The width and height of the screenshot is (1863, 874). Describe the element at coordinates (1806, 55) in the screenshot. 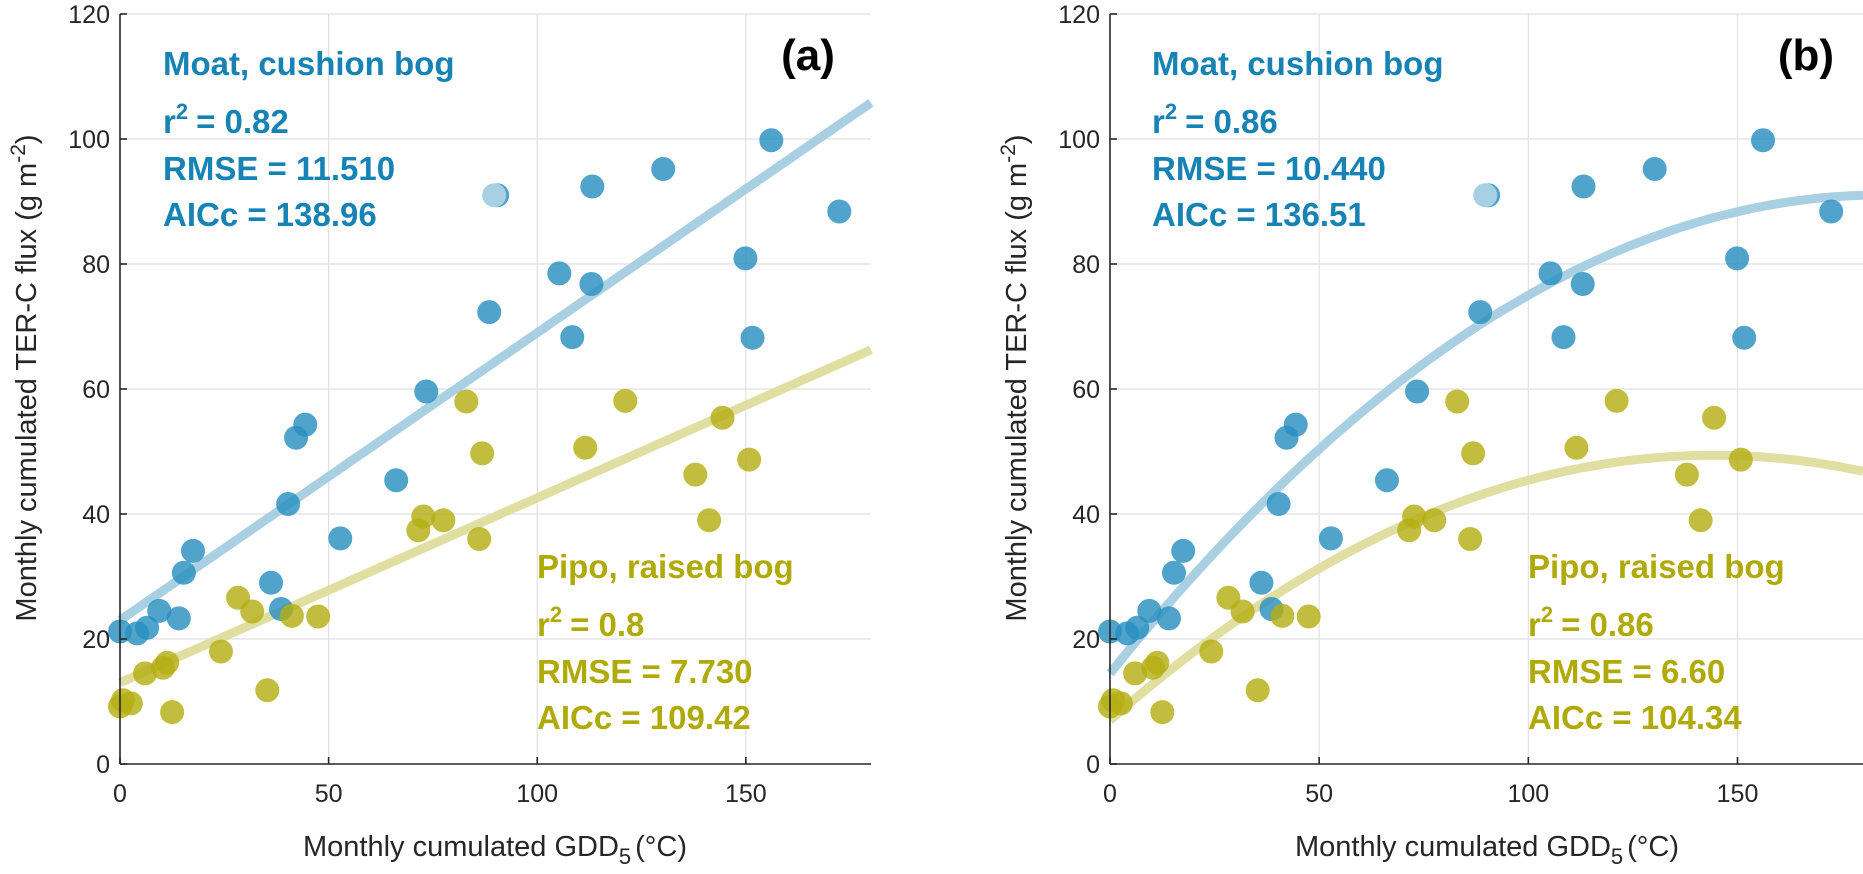

I see `panel-label: (b)` at that location.